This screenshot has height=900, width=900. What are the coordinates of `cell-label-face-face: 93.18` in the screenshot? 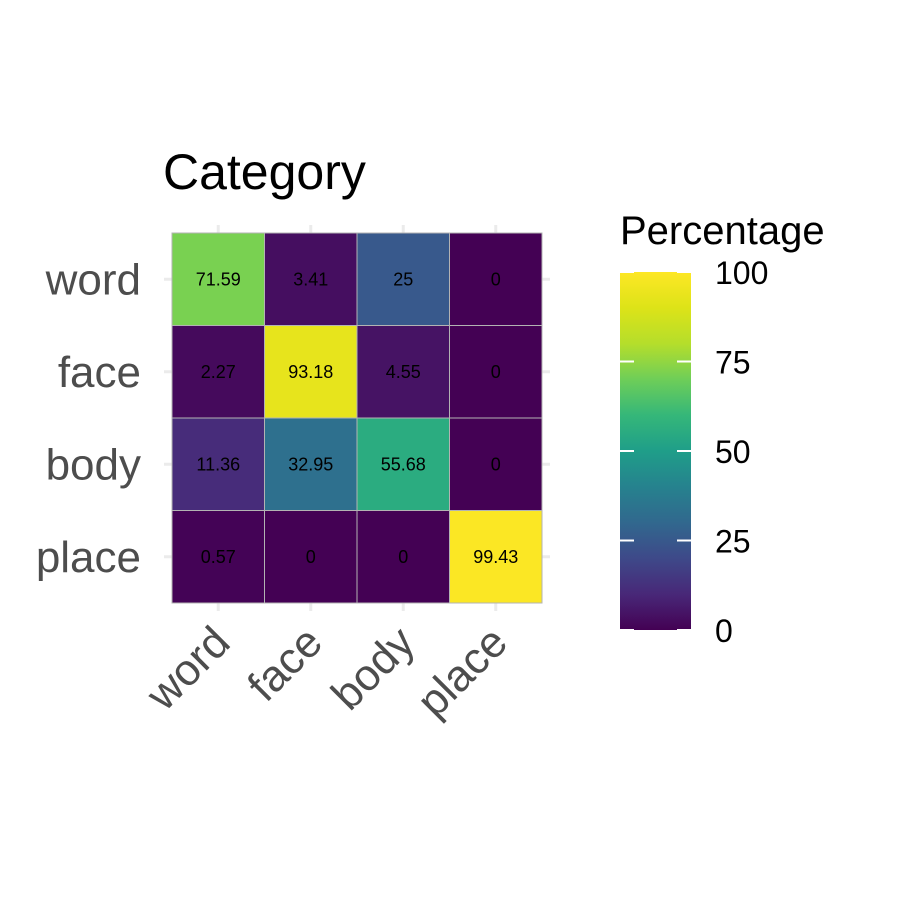 It's located at (310, 372).